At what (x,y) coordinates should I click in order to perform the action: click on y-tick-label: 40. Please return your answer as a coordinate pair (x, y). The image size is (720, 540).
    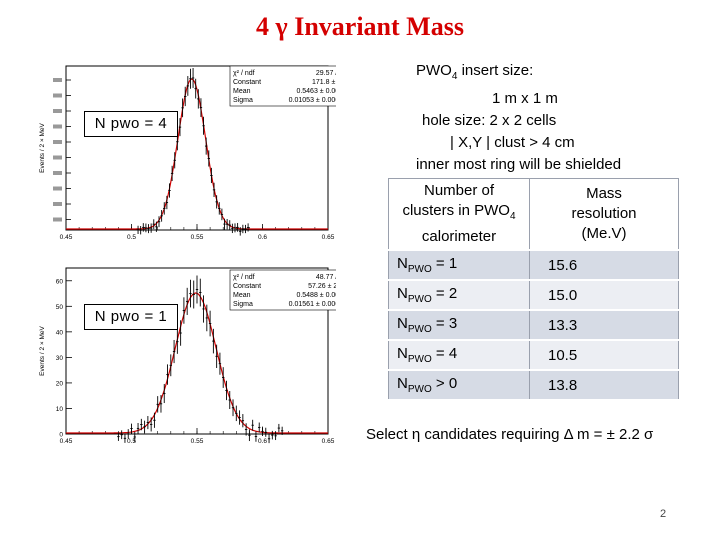
    Looking at the image, I should click on (60, 332).